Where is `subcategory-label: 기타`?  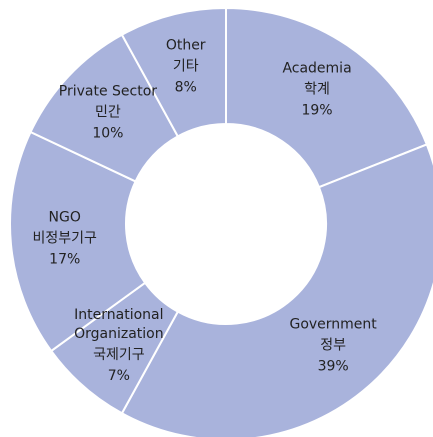 subcategory-label: 기타 is located at coordinates (185, 66).